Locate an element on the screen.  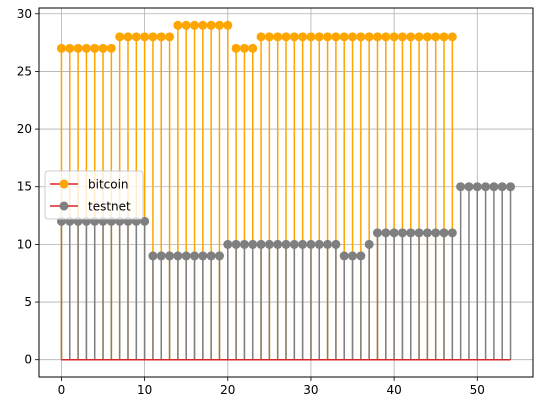
x-tick-label: 40 is located at coordinates (393, 390).